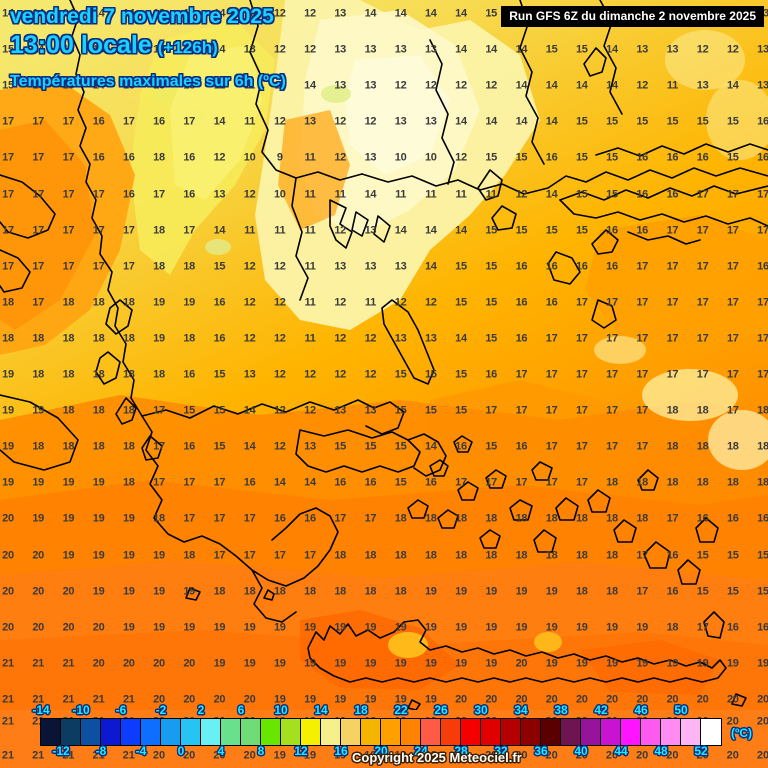  I want to click on colorbar-tick-label: 30, so click(481, 710).